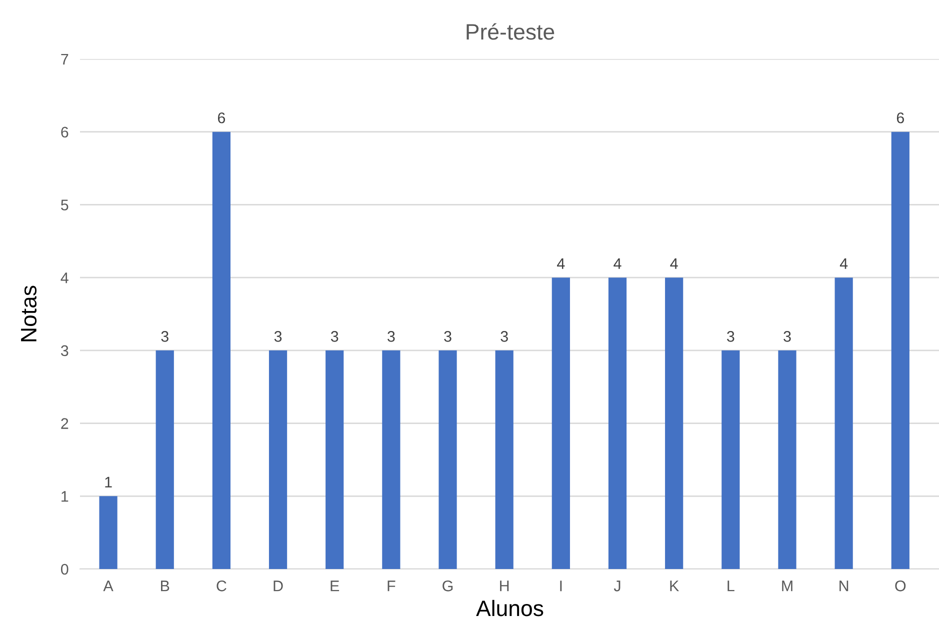 Image resolution: width=939 pixels, height=635 pixels. What do you see at coordinates (278, 586) in the screenshot?
I see `x-tick-label: D` at bounding box center [278, 586].